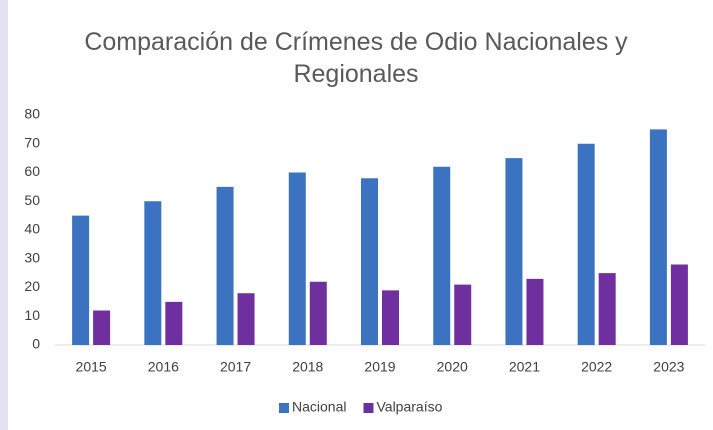 The width and height of the screenshot is (713, 430). What do you see at coordinates (32, 257) in the screenshot?
I see `y-tick-label: 30` at bounding box center [32, 257].